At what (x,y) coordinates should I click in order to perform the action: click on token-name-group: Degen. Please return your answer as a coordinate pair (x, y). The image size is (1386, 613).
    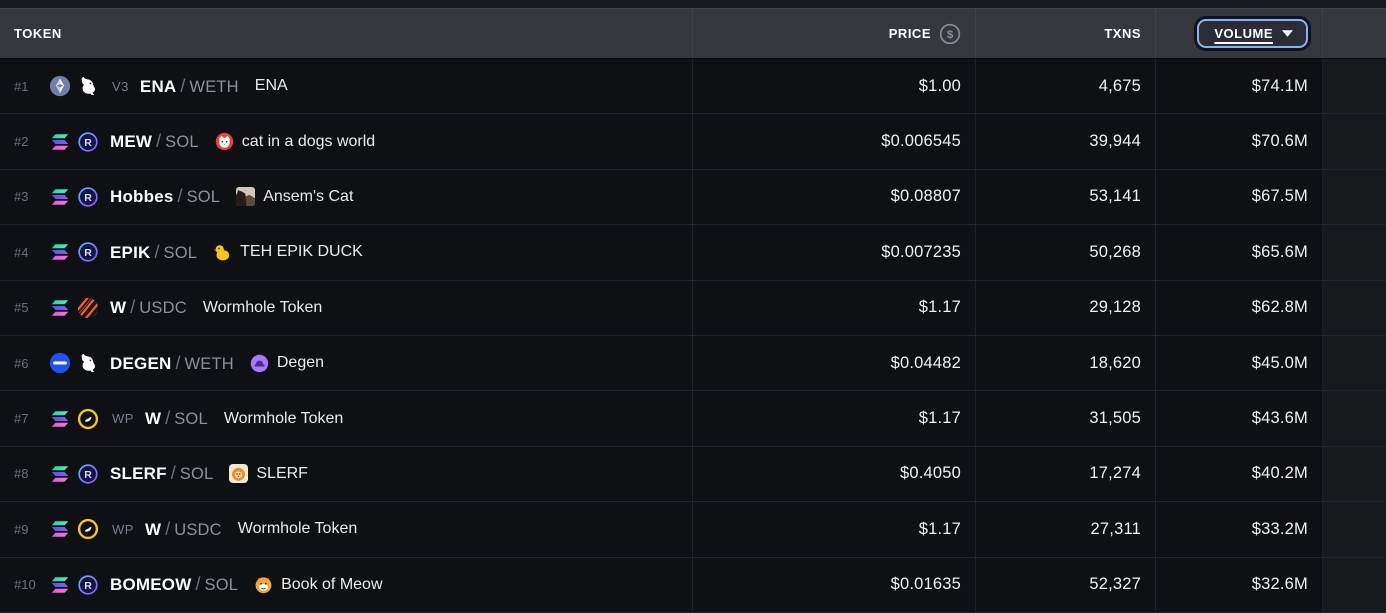
    Looking at the image, I should click on (287, 363).